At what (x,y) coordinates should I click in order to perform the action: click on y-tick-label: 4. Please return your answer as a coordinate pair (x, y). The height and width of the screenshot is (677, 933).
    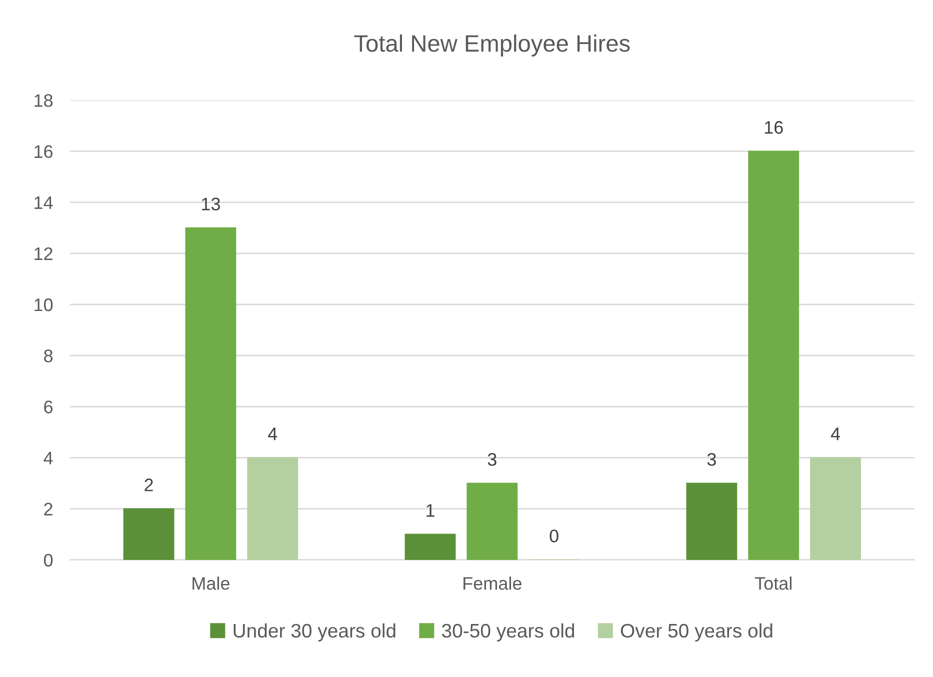
    Looking at the image, I should click on (48, 458).